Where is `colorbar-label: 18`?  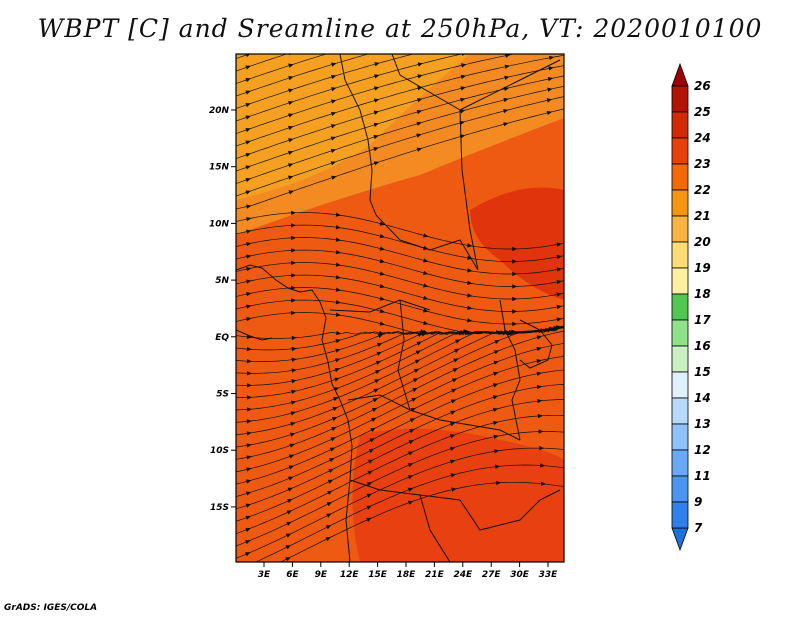
colorbar-label: 18 is located at coordinates (702, 294).